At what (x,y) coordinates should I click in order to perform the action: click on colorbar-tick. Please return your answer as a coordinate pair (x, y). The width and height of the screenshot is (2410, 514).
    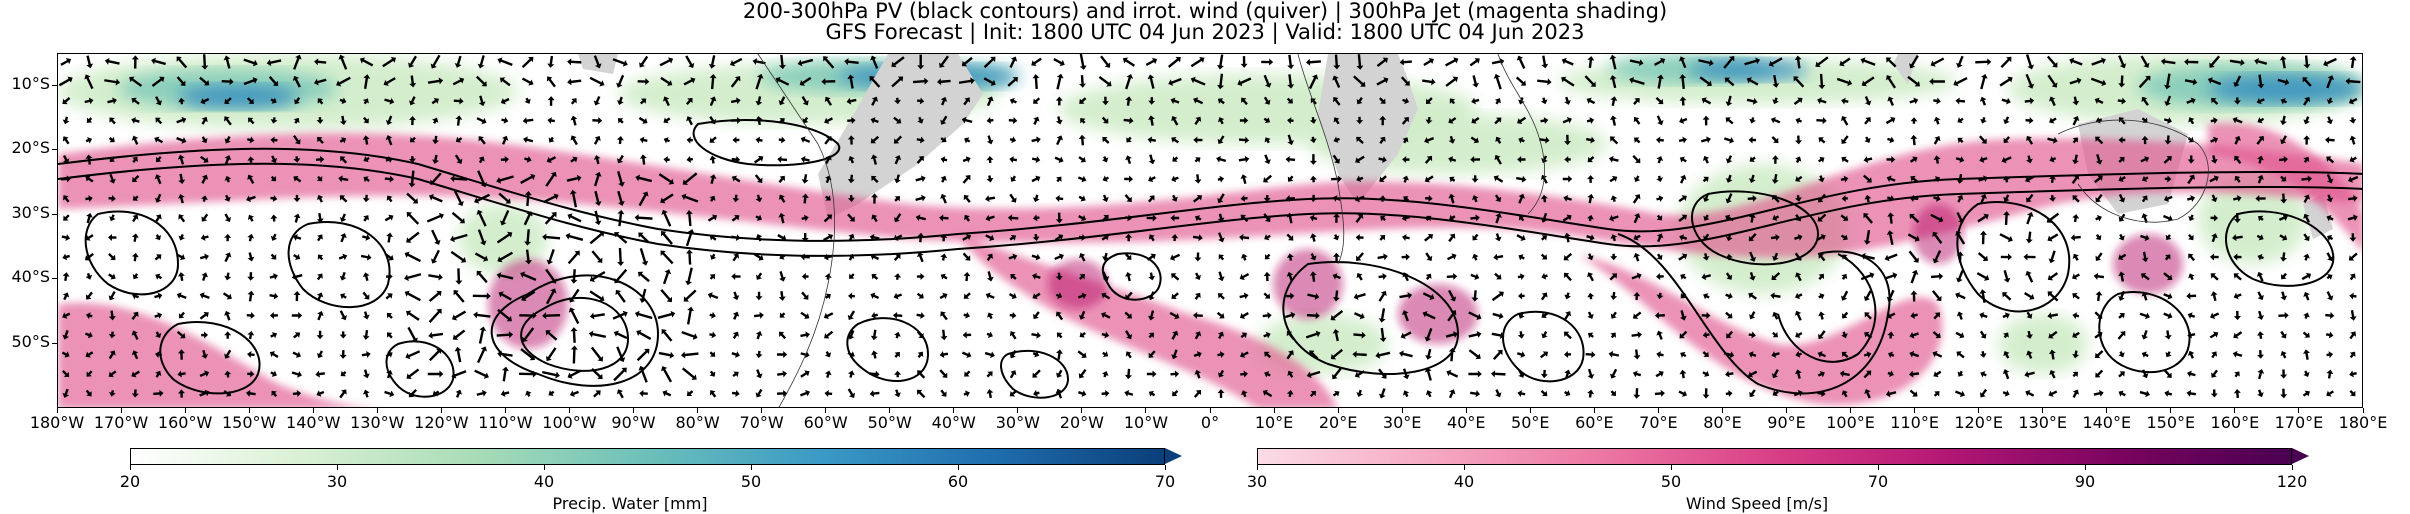
    Looking at the image, I should click on (751, 467).